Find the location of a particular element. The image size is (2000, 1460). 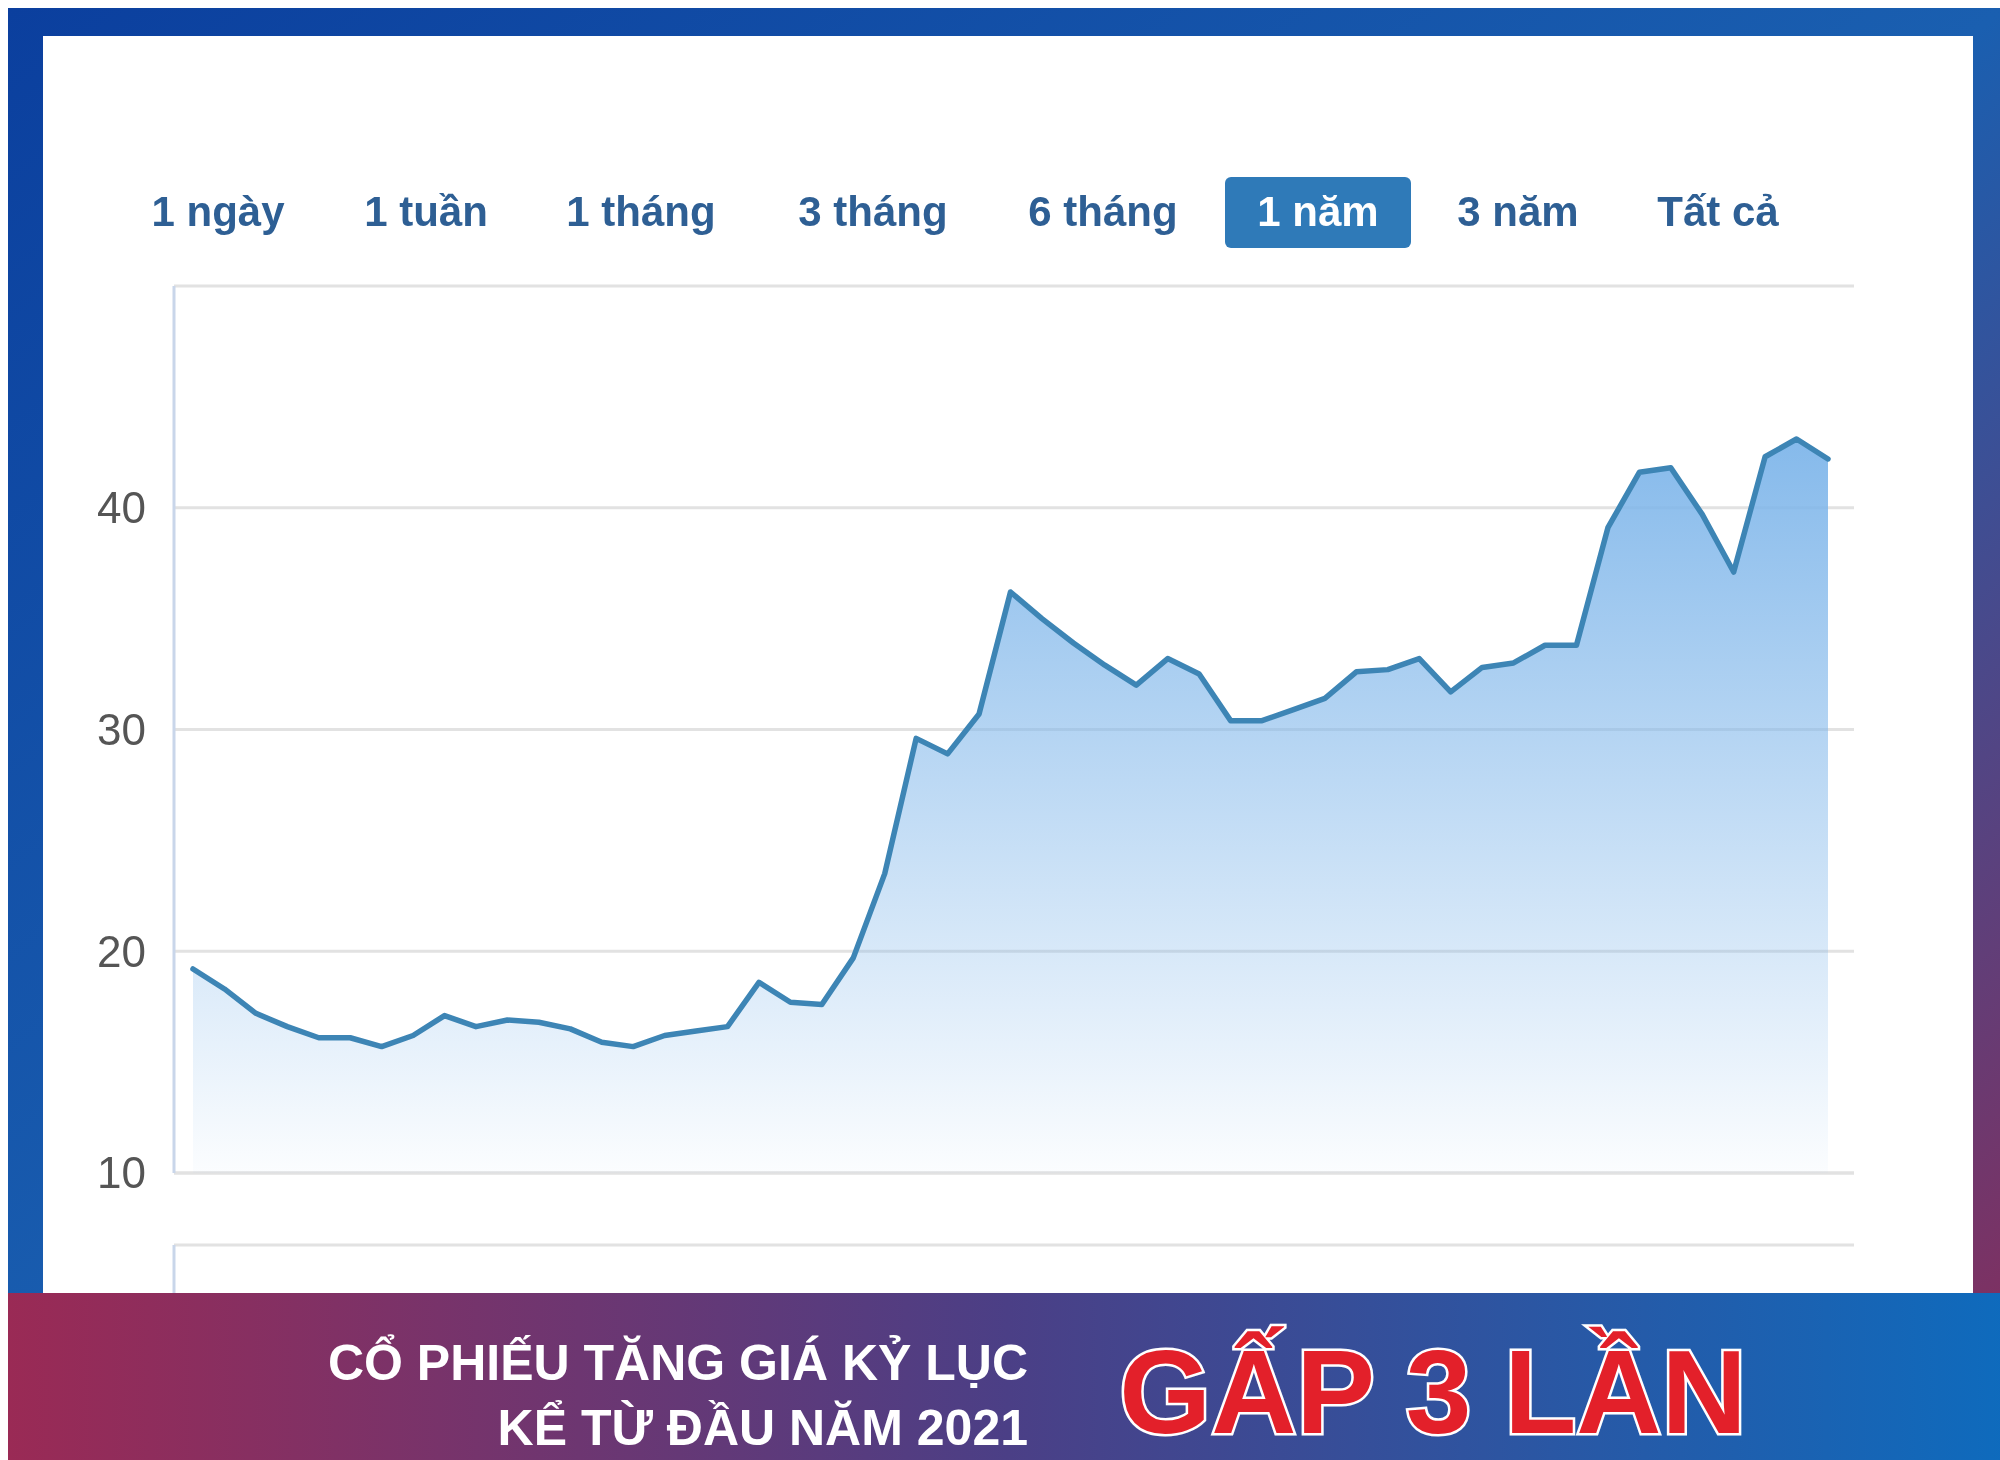

text: 1 ngày is located at coordinates (218, 211).